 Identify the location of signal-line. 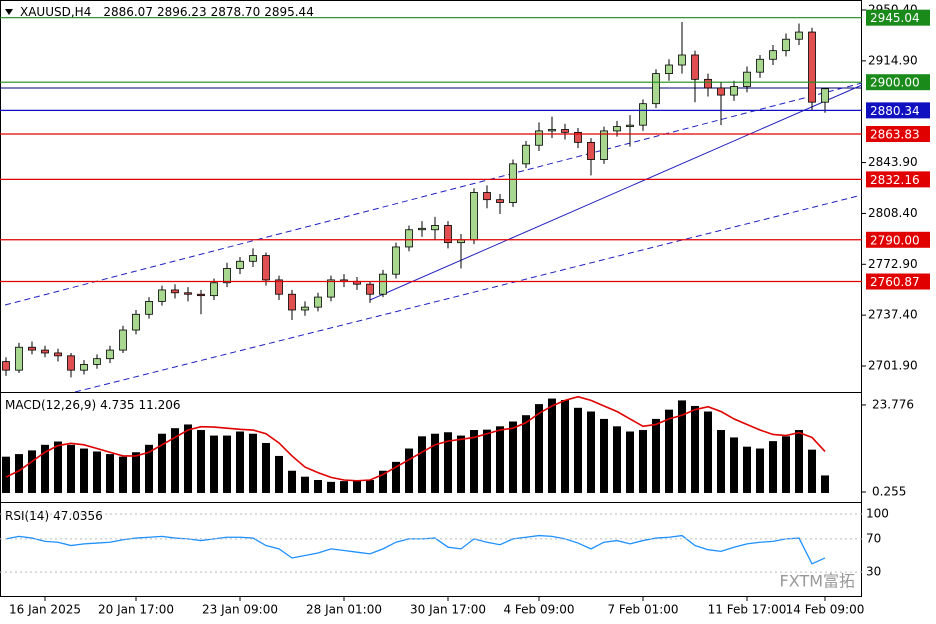
(415, 438).